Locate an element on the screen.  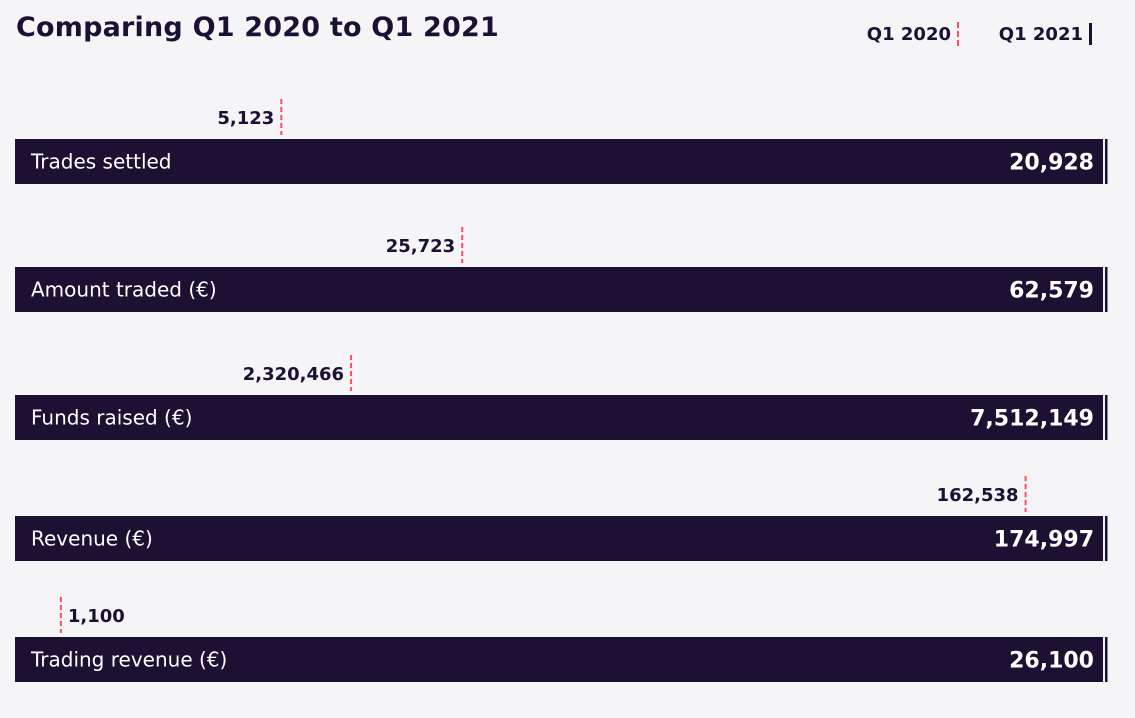
value-label-q1-2020: 5,123 is located at coordinates (245, 118).